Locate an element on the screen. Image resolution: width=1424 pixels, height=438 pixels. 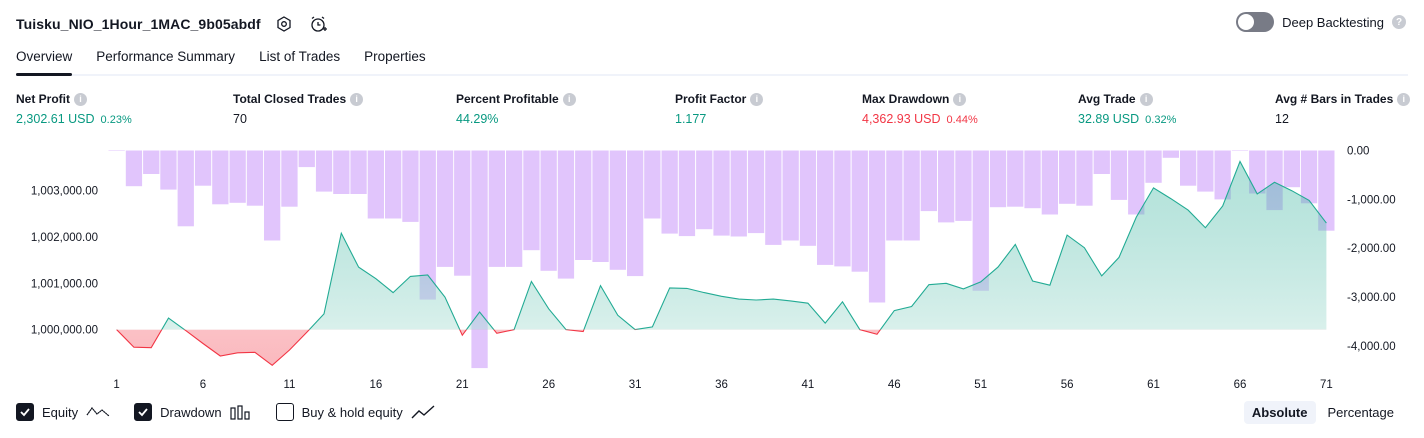
metric-label: Net Profit is located at coordinates (43, 99).